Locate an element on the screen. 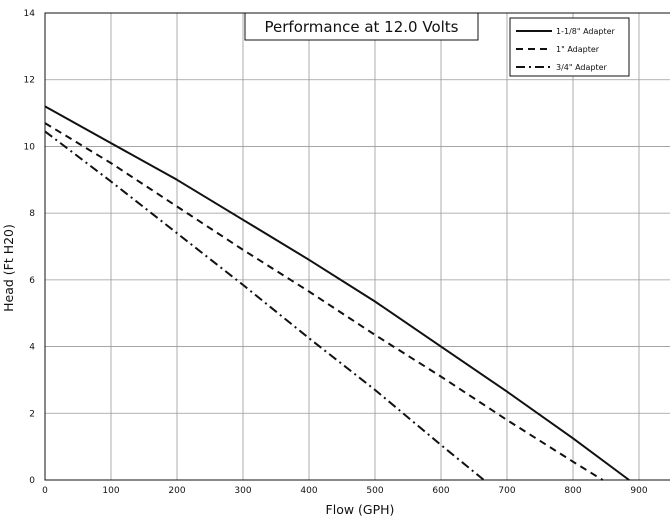 The image size is (670, 519). x-tick-label: 400 is located at coordinates (308, 491).